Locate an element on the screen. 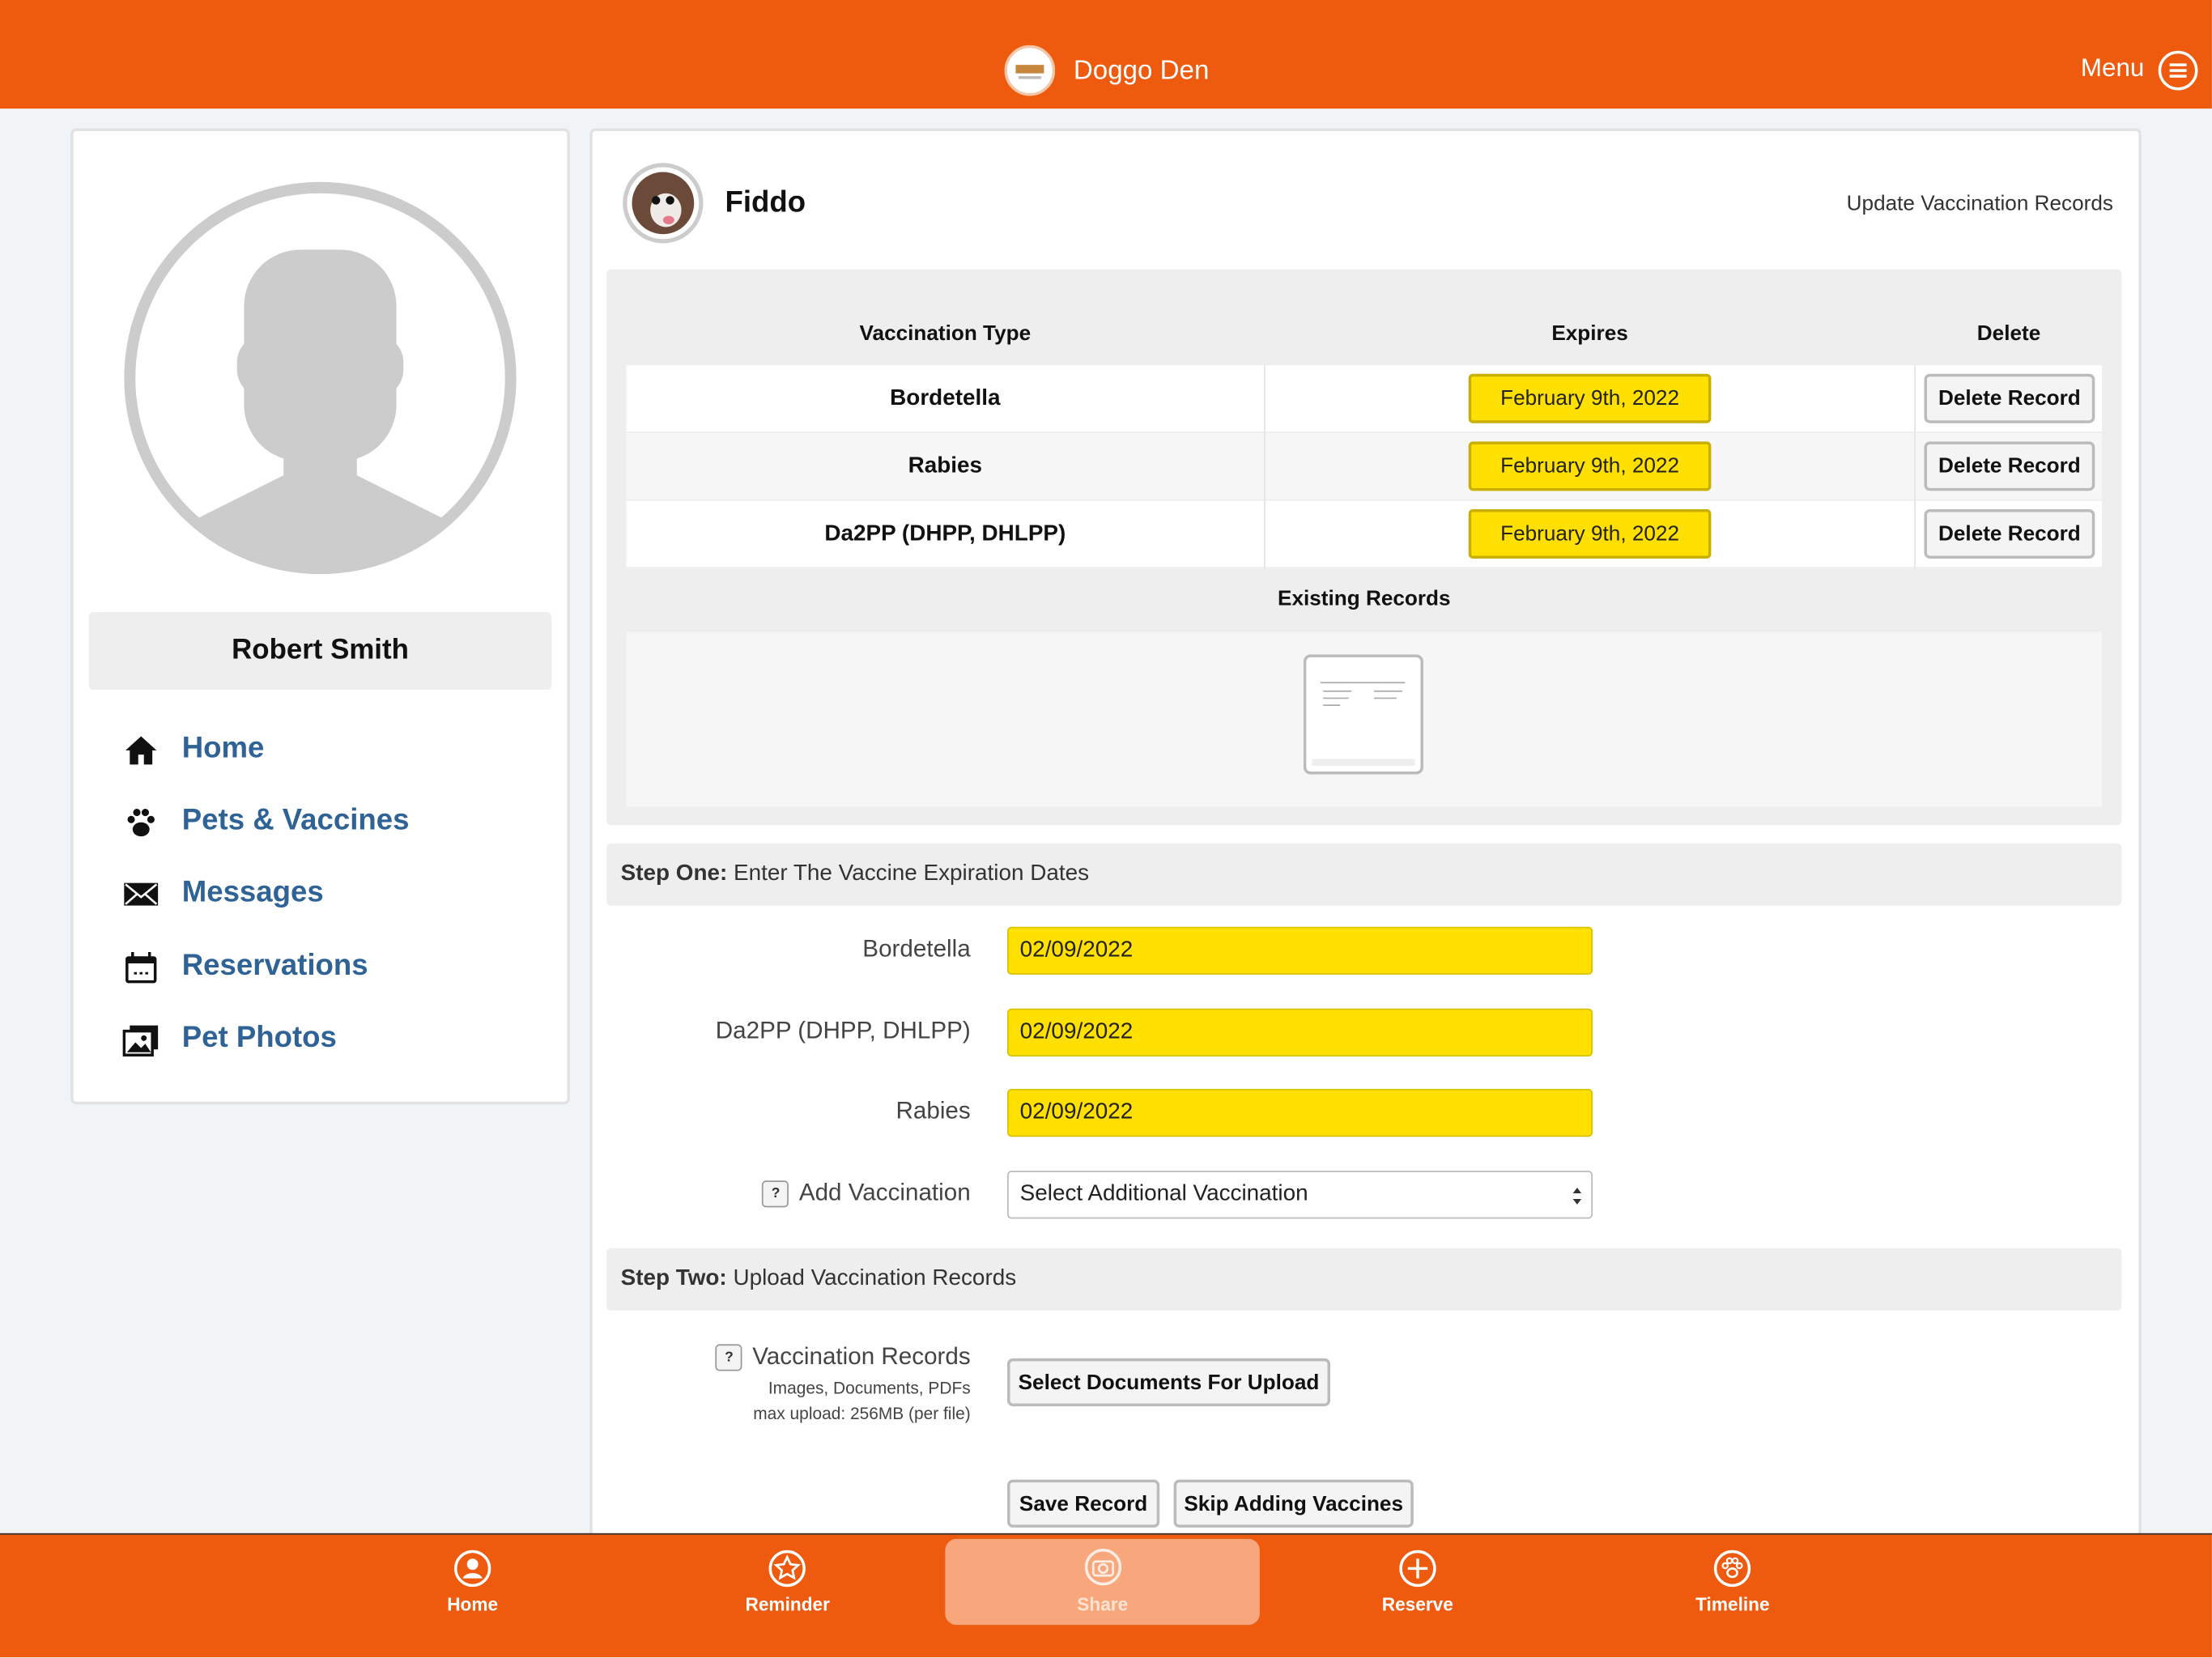 This screenshot has width=2212, height=1658. add-vaccination-select: Select Additional Vaccination is located at coordinates (1300, 1195).